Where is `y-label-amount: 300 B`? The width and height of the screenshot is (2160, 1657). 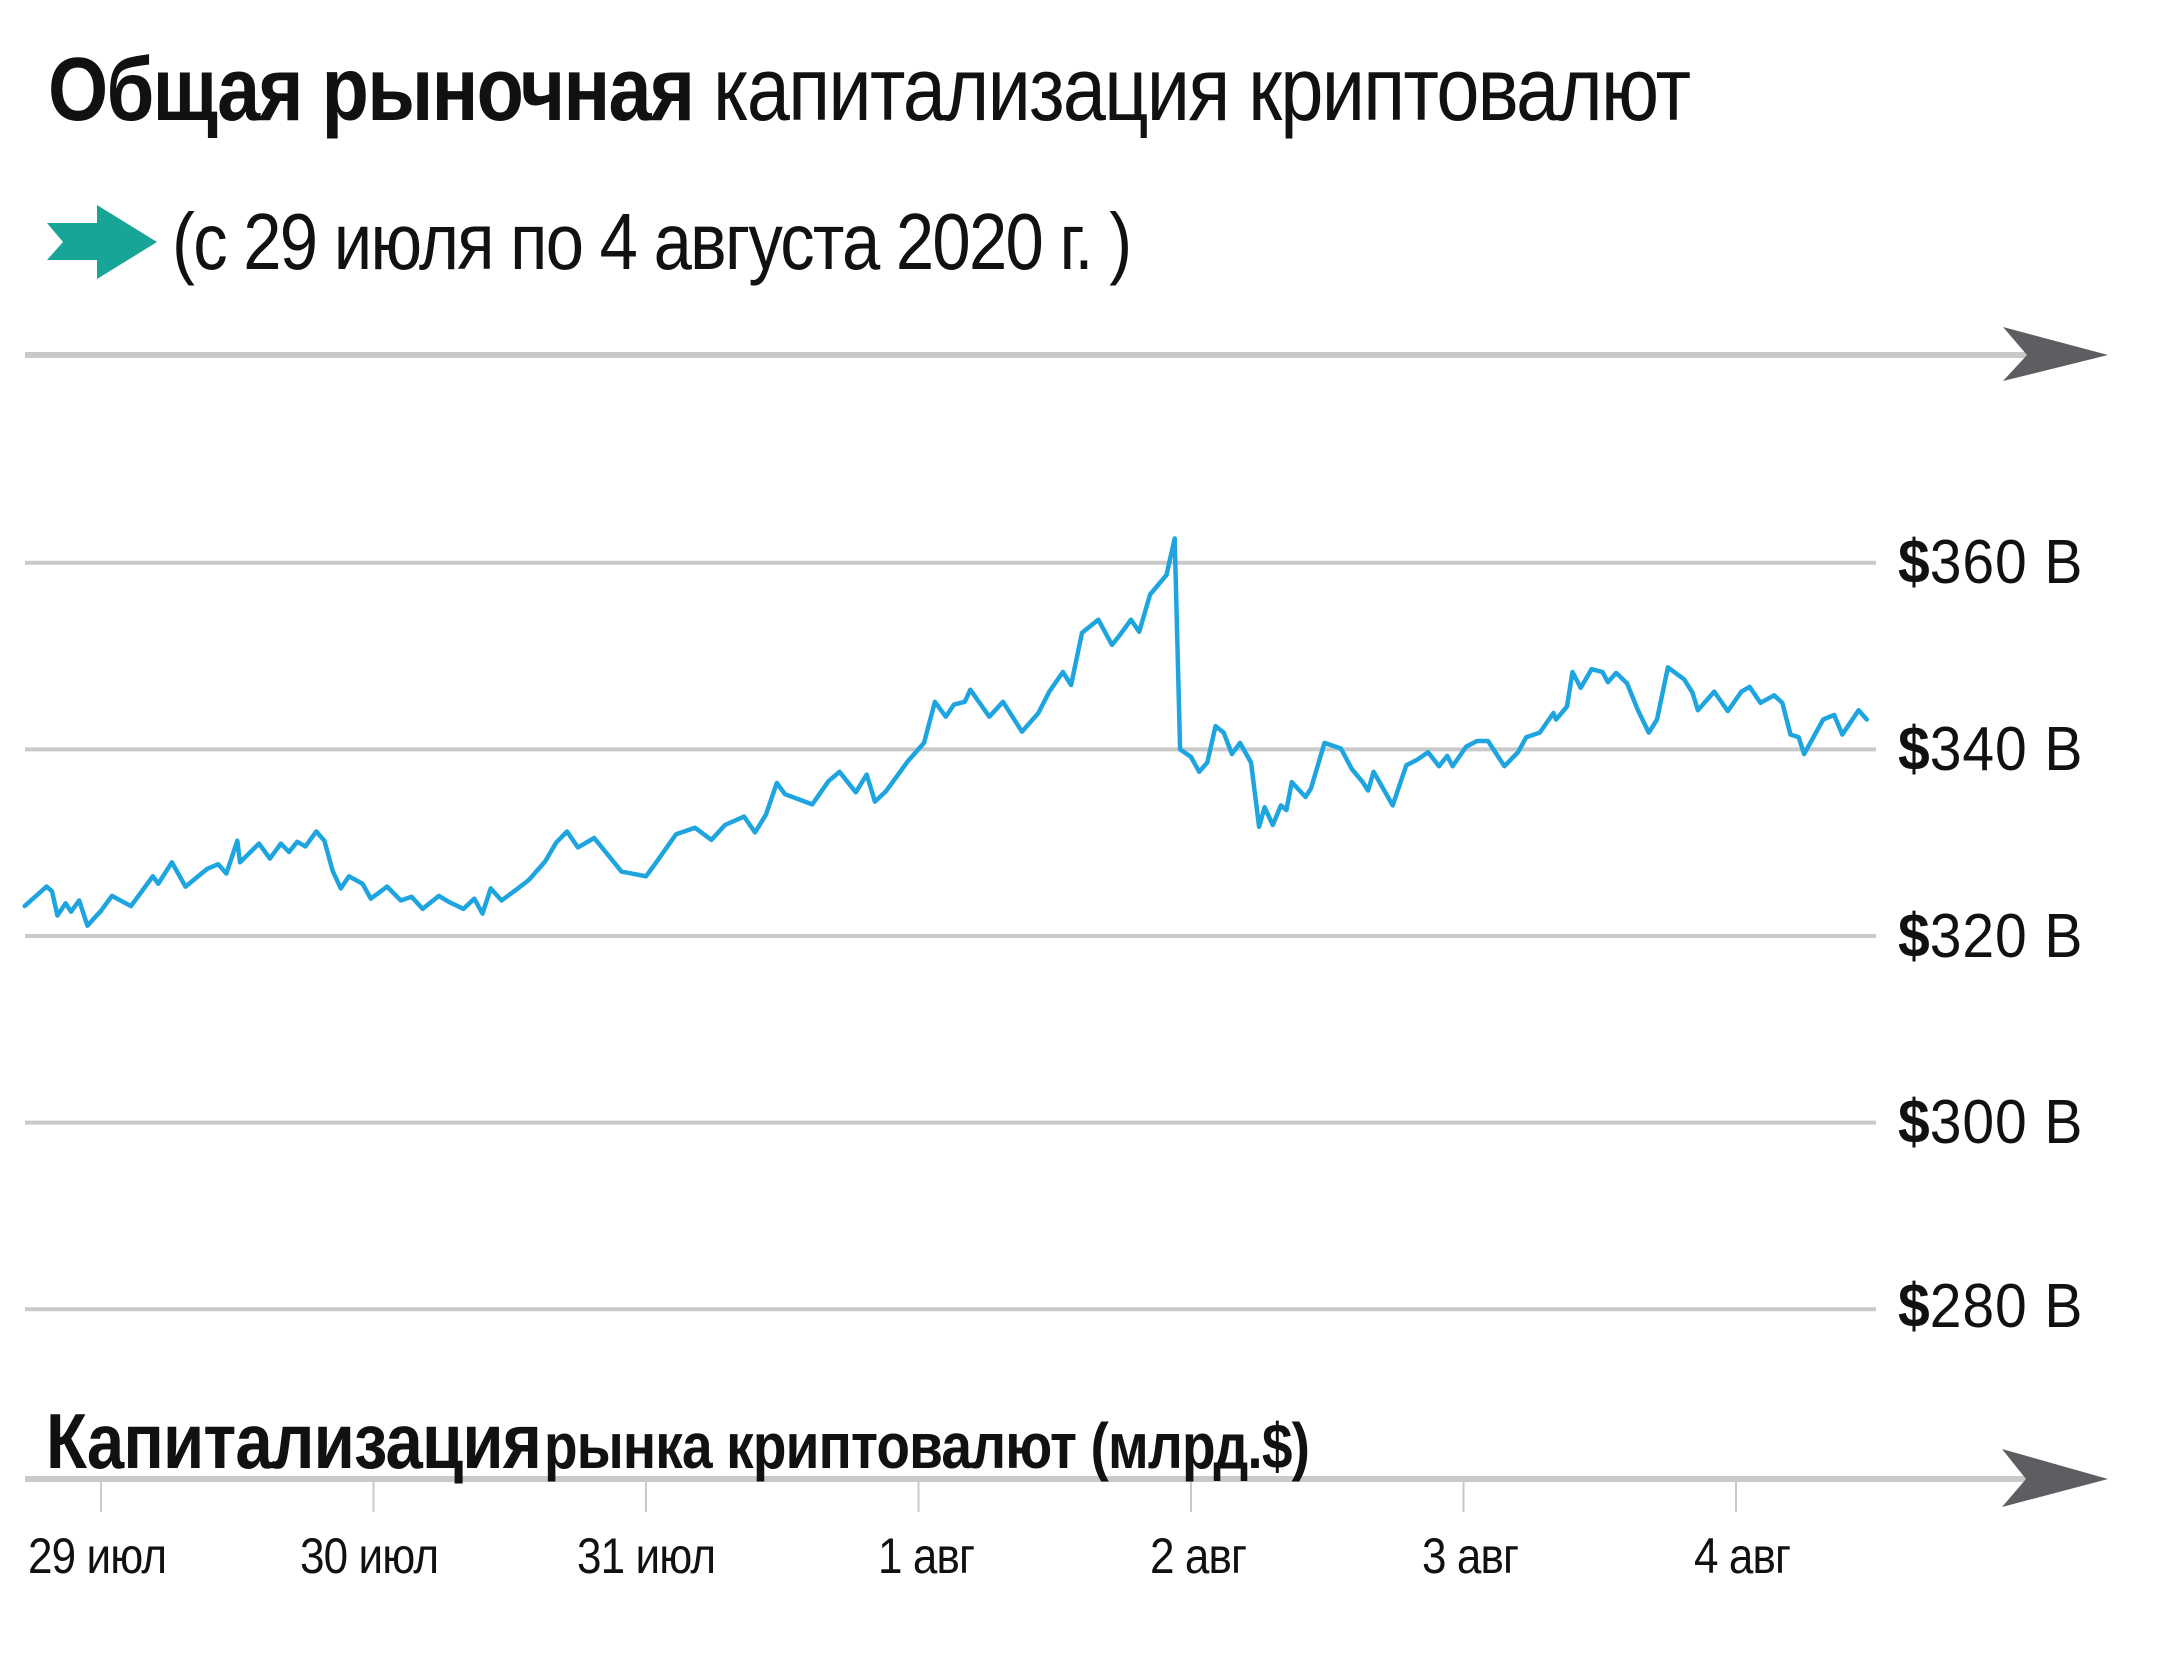 y-label-amount: 300 B is located at coordinates (2006, 1122).